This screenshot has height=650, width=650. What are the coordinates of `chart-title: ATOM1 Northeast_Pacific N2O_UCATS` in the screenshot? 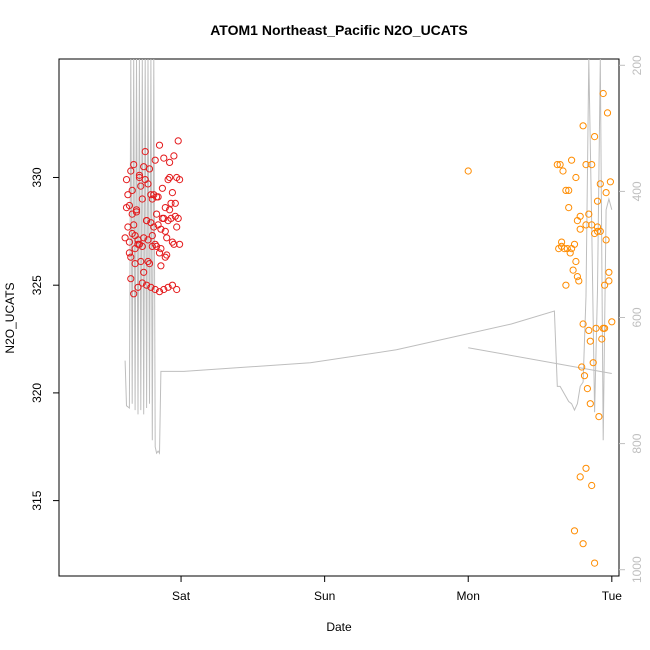 It's located at (339, 30).